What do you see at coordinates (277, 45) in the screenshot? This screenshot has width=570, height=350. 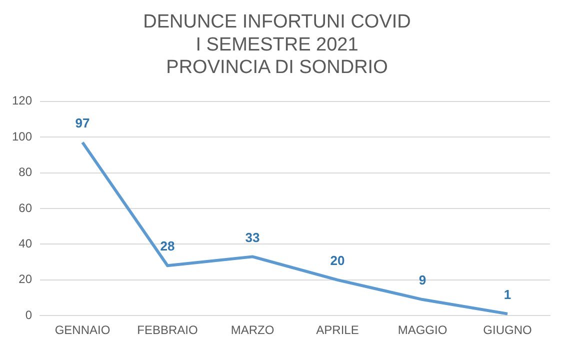 I see `chart-title: DENUNCE INFORTUNI COVID I SEMESTRE 2021 PROVINCIA DI SONDRIO` at bounding box center [277, 45].